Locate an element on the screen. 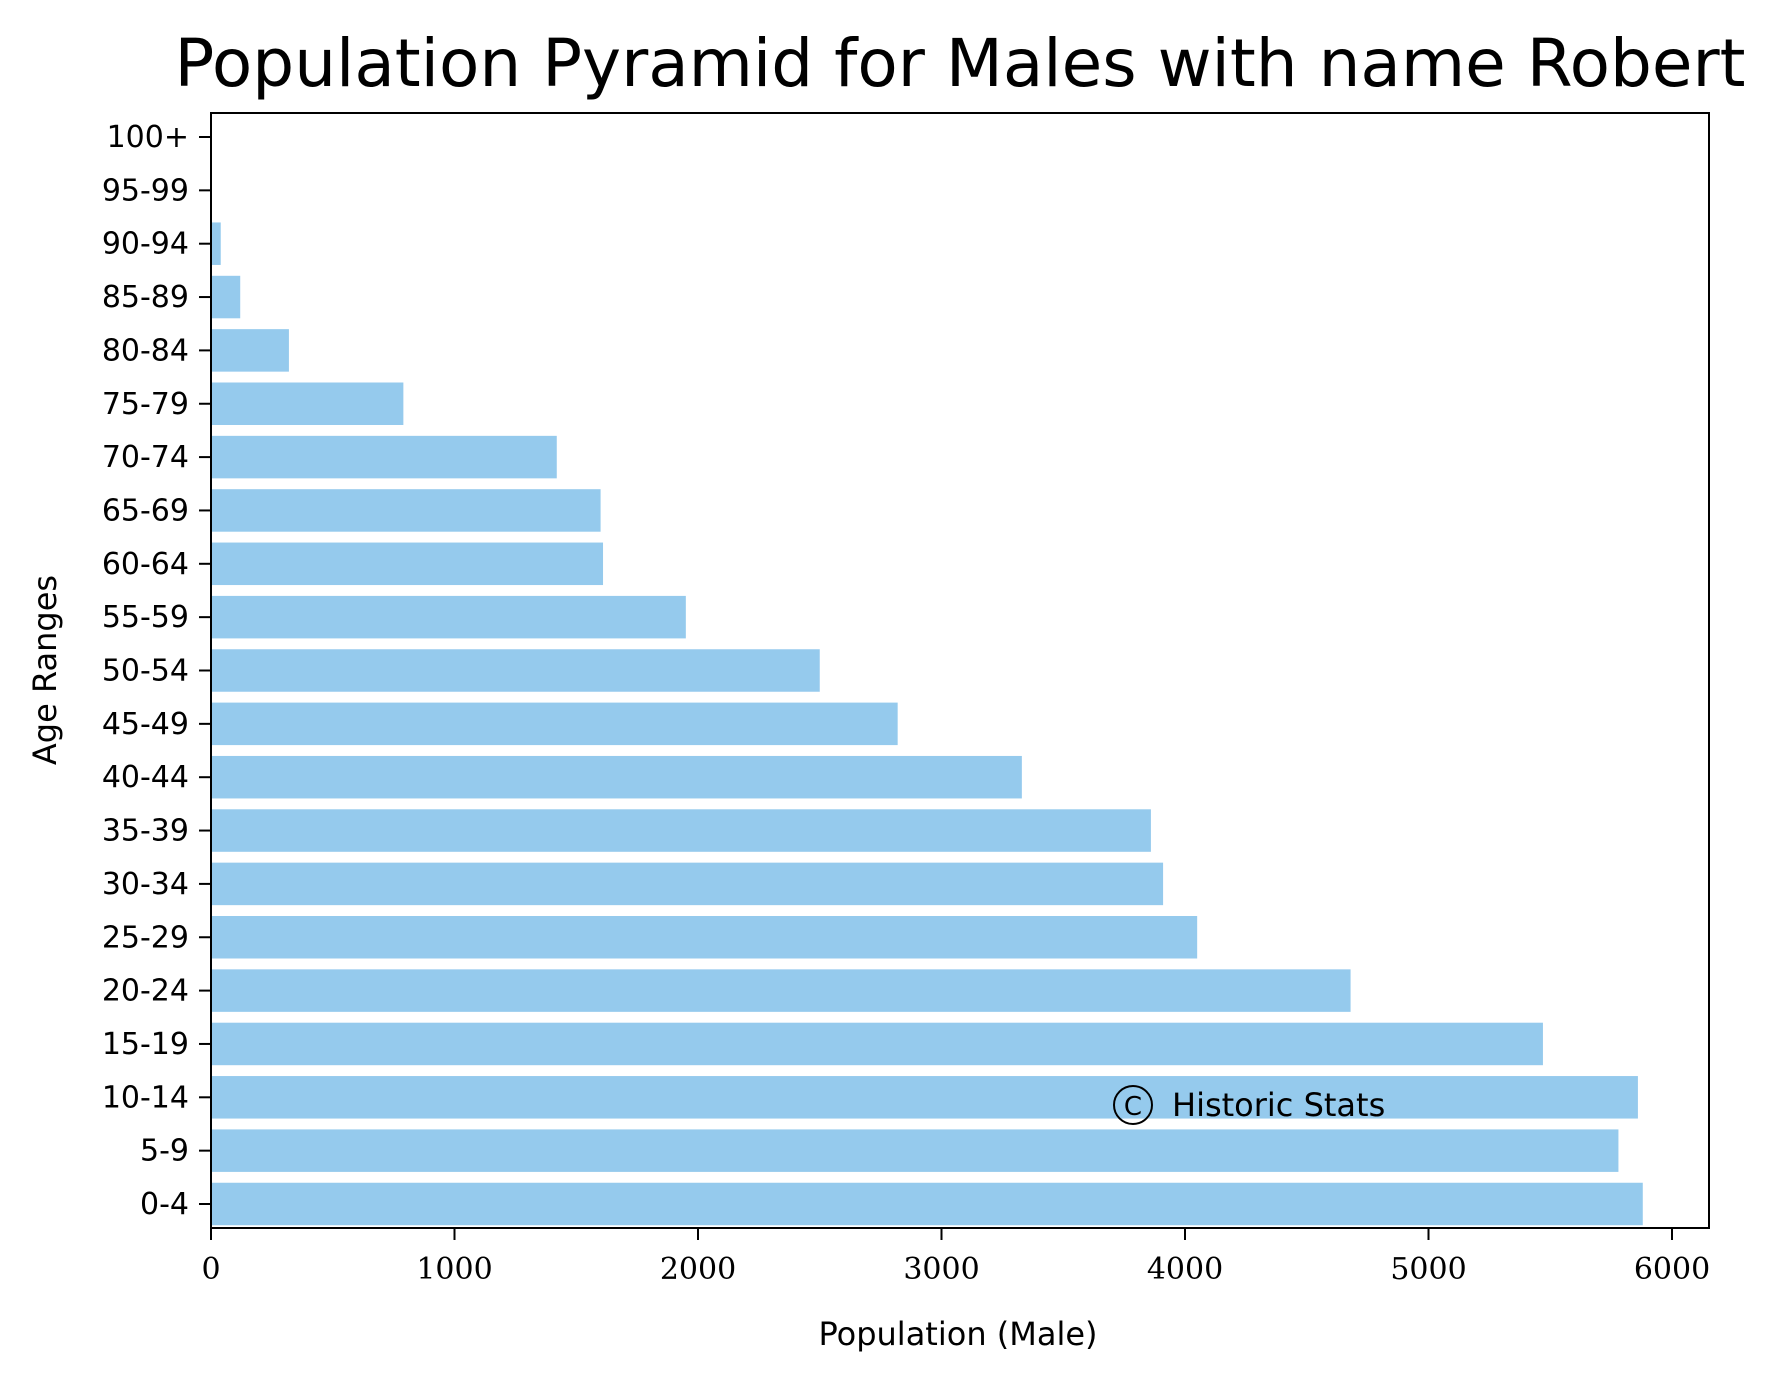 Image resolution: width=1776 pixels, height=1375 pixels. copyright-icon is located at coordinates (1133, 1105).